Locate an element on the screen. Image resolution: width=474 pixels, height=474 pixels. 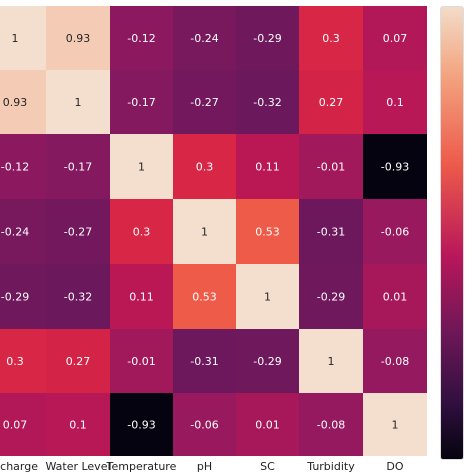
heatmap-cell-r1-c6 is located at coordinates (395, 102).